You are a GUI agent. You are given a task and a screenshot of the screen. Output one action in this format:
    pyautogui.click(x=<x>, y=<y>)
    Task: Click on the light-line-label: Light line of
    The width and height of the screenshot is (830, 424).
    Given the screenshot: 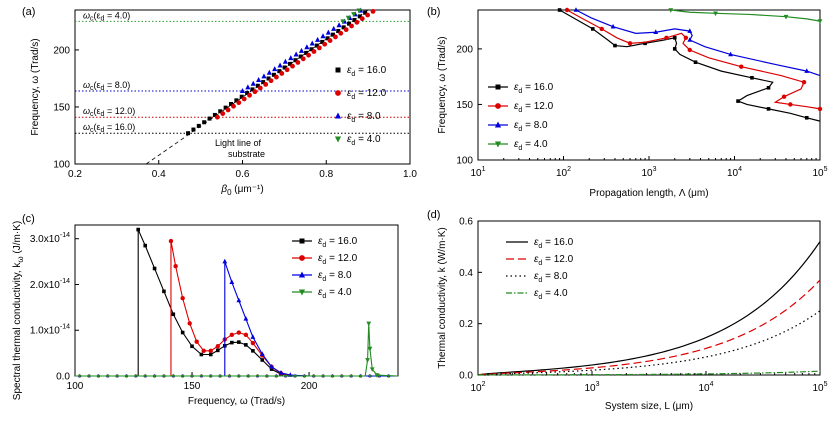 What is the action you would take?
    pyautogui.click(x=238, y=143)
    